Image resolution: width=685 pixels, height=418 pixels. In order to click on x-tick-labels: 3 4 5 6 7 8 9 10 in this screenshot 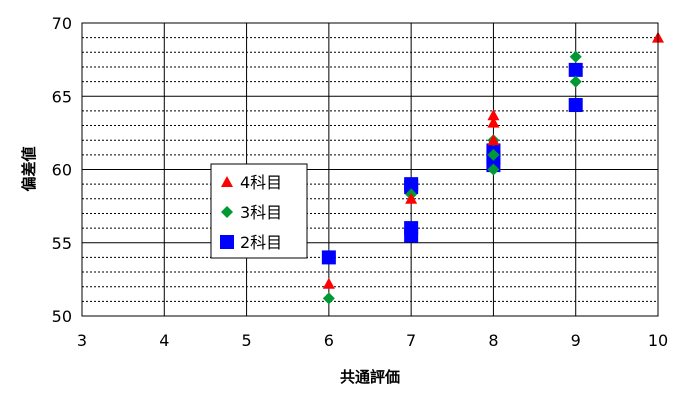, I will do `click(372, 340)`.